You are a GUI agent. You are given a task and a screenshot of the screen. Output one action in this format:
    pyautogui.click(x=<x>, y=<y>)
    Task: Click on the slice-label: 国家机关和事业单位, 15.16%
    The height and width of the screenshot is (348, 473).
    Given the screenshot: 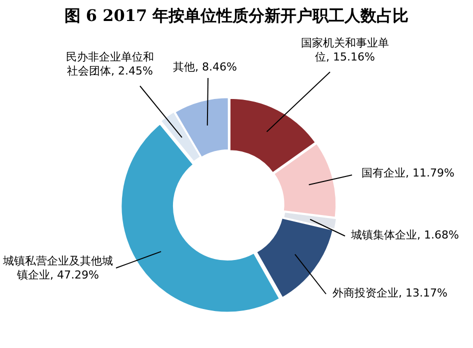 What is the action you would take?
    pyautogui.click(x=345, y=50)
    